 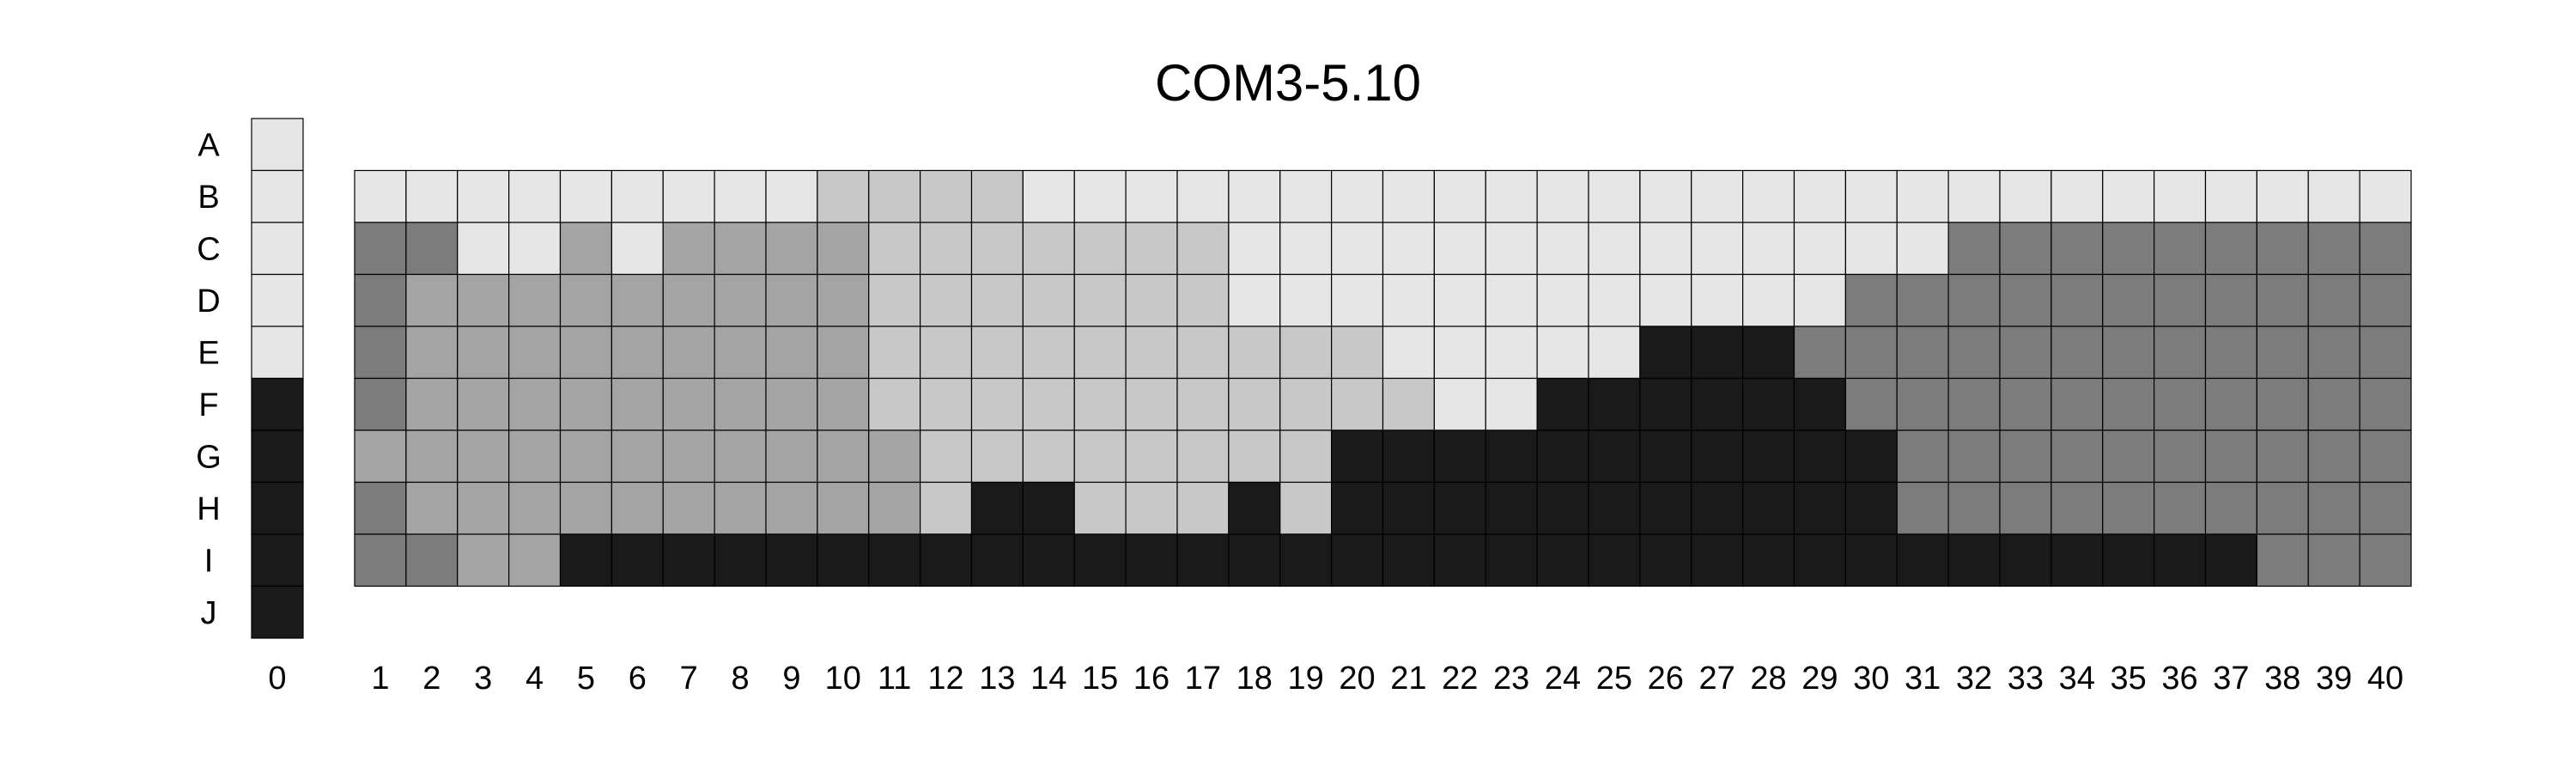 What do you see at coordinates (1665, 249) in the screenshot?
I see `heatmap-cell-C26` at bounding box center [1665, 249].